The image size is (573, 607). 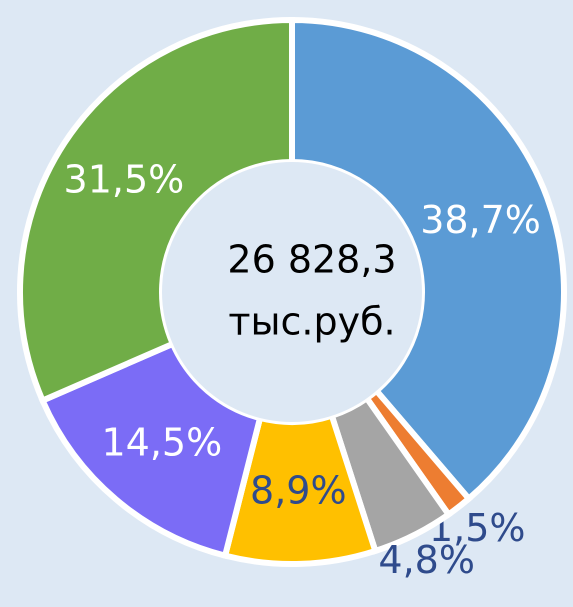 What do you see at coordinates (298, 490) in the screenshot?
I see `data-label: 8,9%` at bounding box center [298, 490].